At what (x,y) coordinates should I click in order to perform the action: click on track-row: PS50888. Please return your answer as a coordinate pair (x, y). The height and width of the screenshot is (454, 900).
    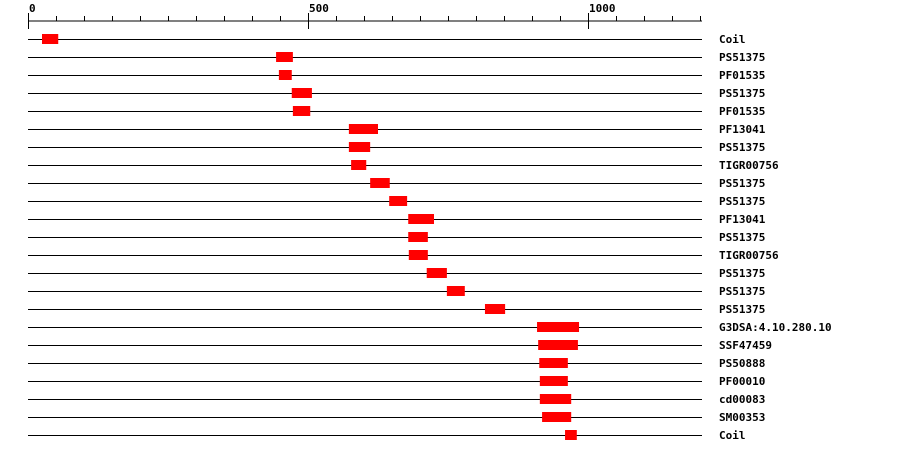
    Looking at the image, I should click on (396, 363).